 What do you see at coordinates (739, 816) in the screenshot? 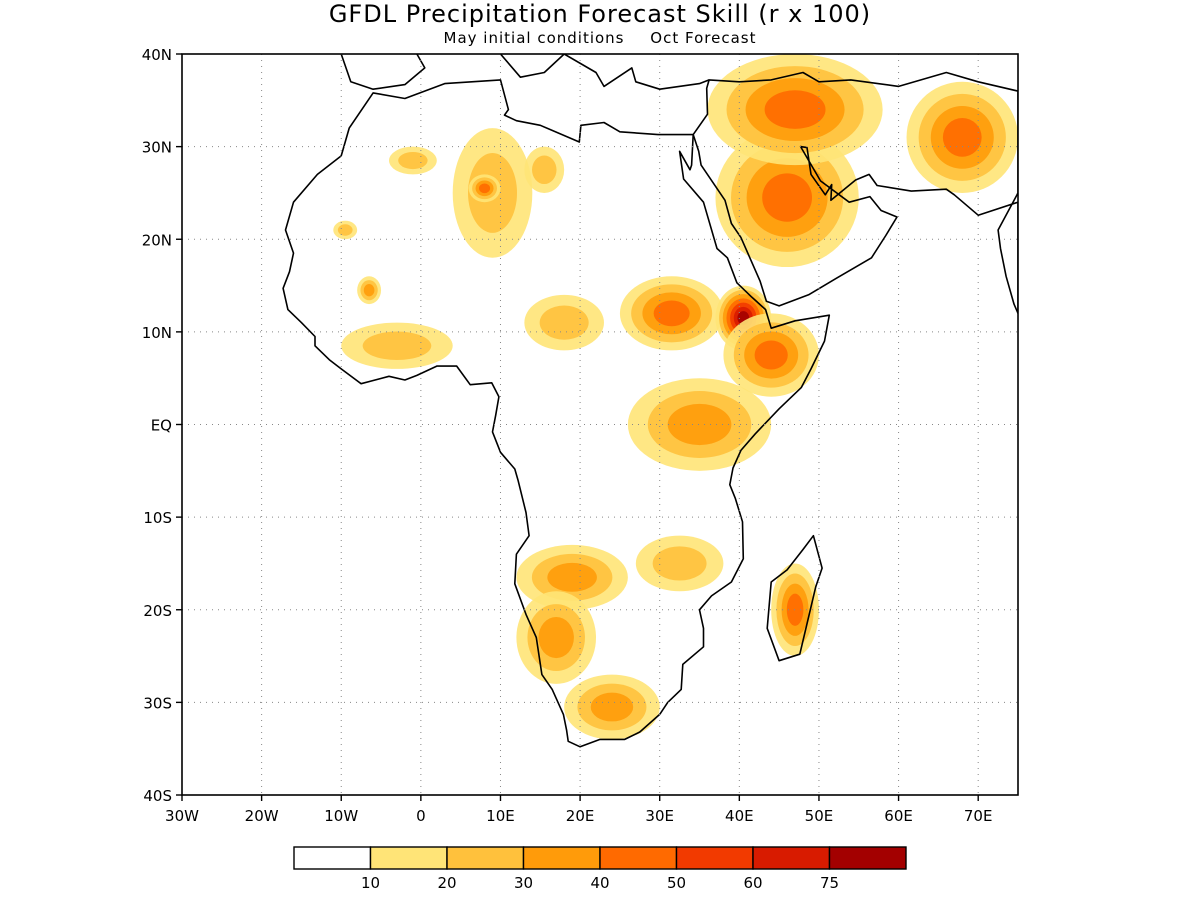
I see `lon-label: 40E` at bounding box center [739, 816].